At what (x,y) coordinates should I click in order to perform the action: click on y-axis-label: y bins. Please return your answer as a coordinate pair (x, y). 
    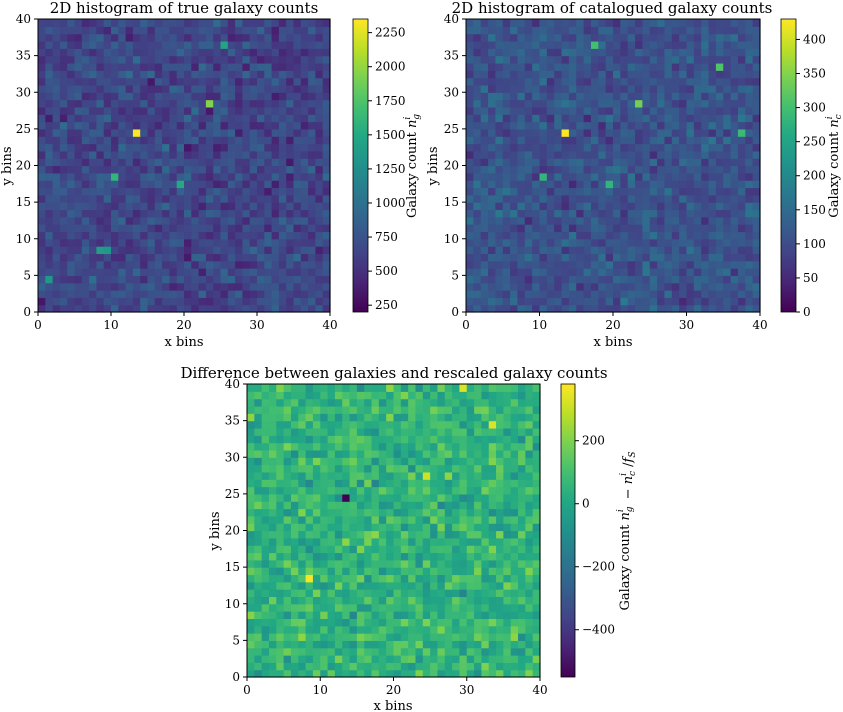
    Looking at the image, I should click on (433, 167).